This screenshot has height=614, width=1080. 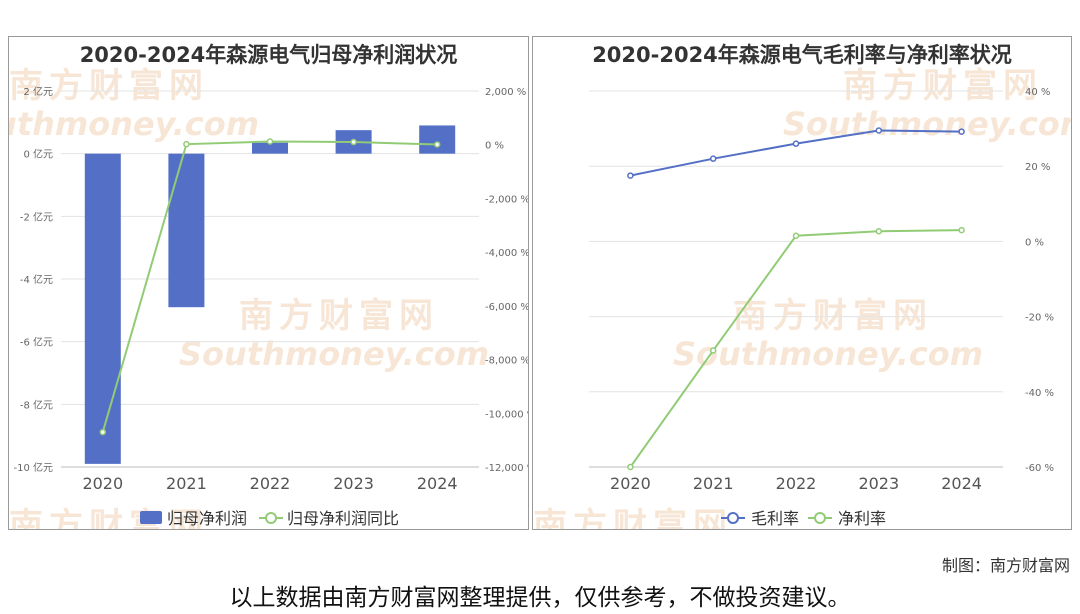 I want to click on left-axis-tick-label: -2 亿元, so click(x=36, y=216).